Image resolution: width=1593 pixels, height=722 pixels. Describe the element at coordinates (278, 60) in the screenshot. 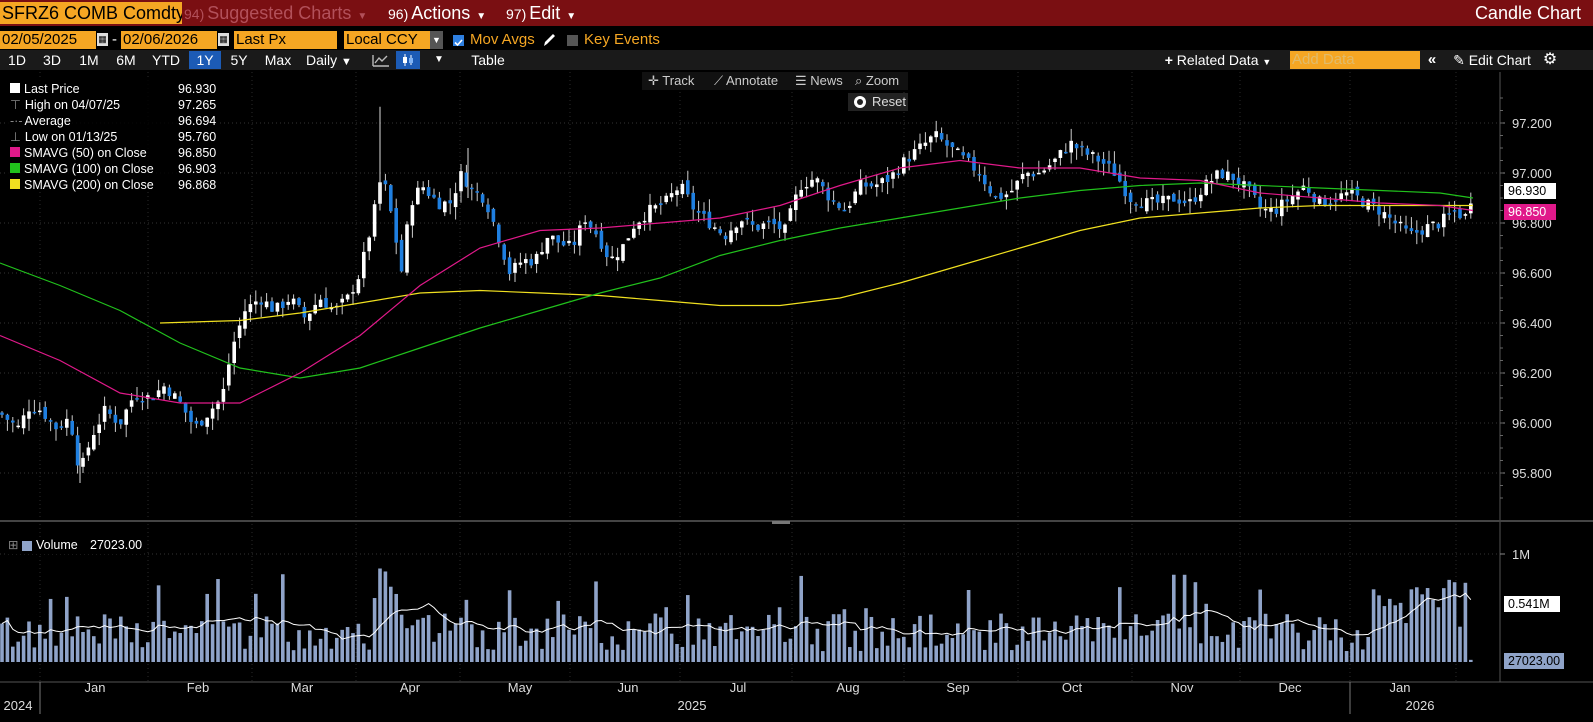

I see `period-max: Max` at that location.